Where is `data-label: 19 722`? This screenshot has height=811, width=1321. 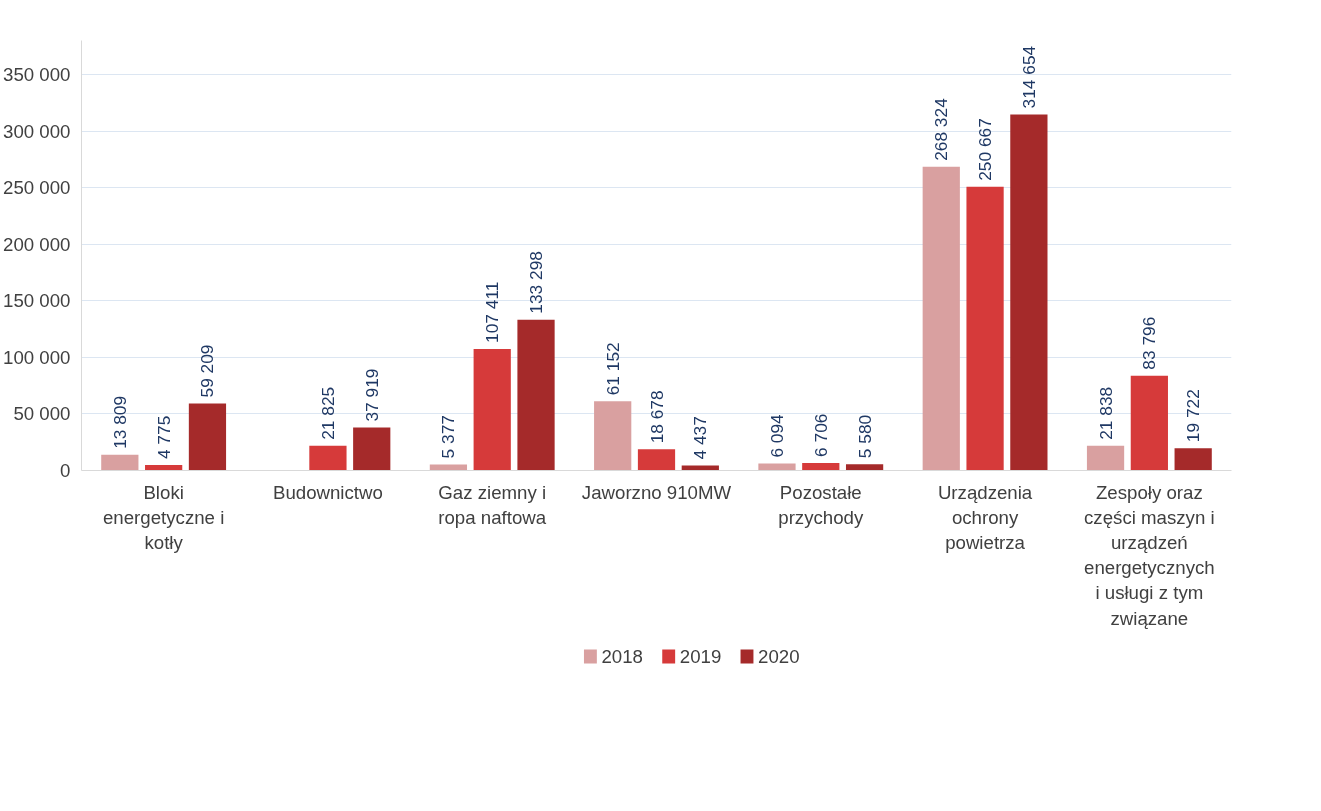 data-label: 19 722 is located at coordinates (1193, 416).